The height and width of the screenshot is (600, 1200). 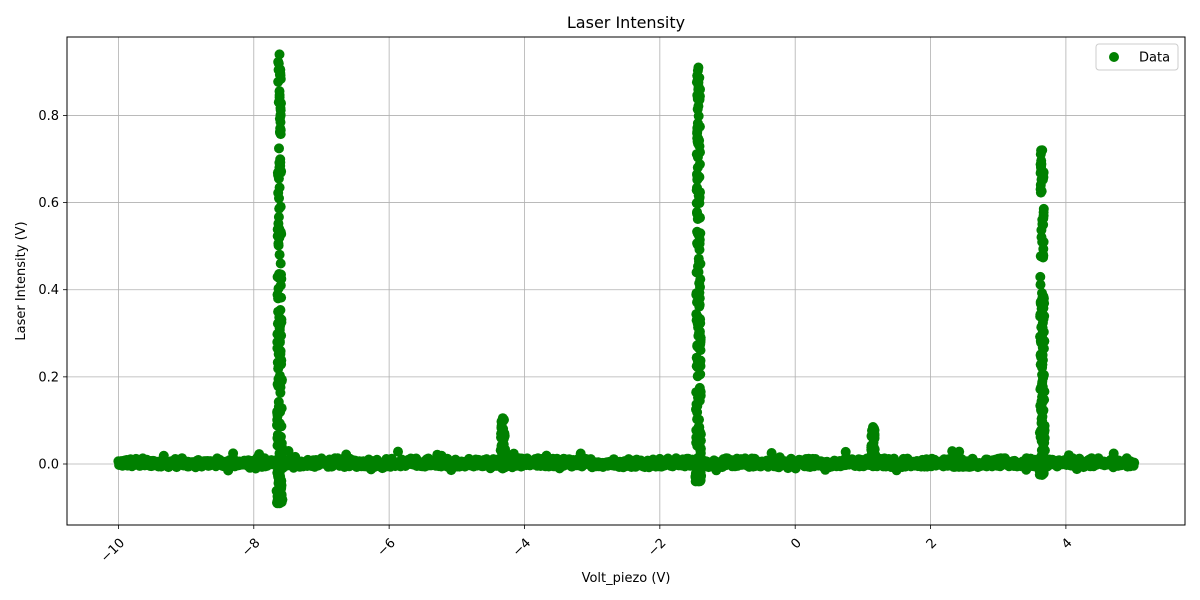 What do you see at coordinates (48, 377) in the screenshot?
I see `y-tick-label: 0.2` at bounding box center [48, 377].